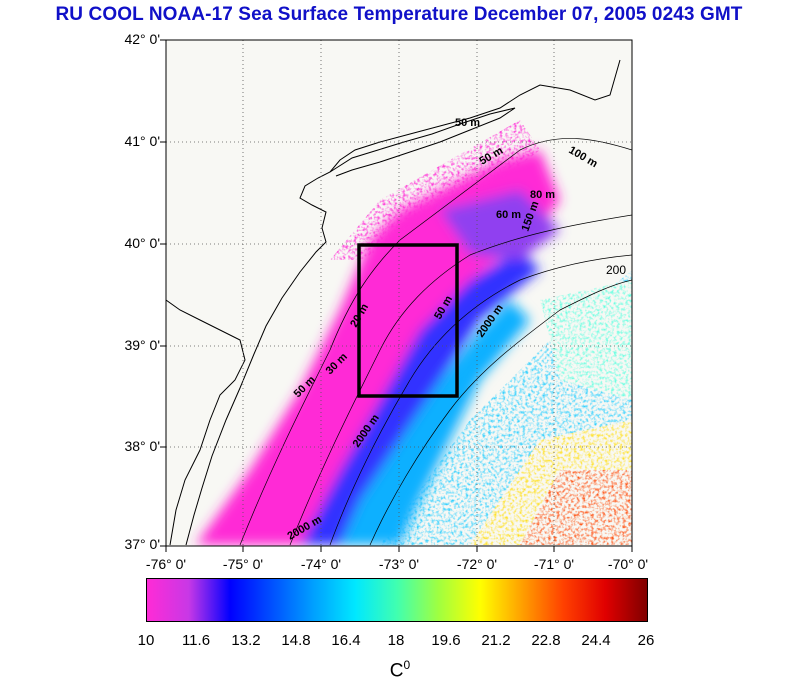 This screenshot has width=798, height=682. What do you see at coordinates (435, 190) in the screenshot?
I see `sst-field-nearshore` at bounding box center [435, 190].